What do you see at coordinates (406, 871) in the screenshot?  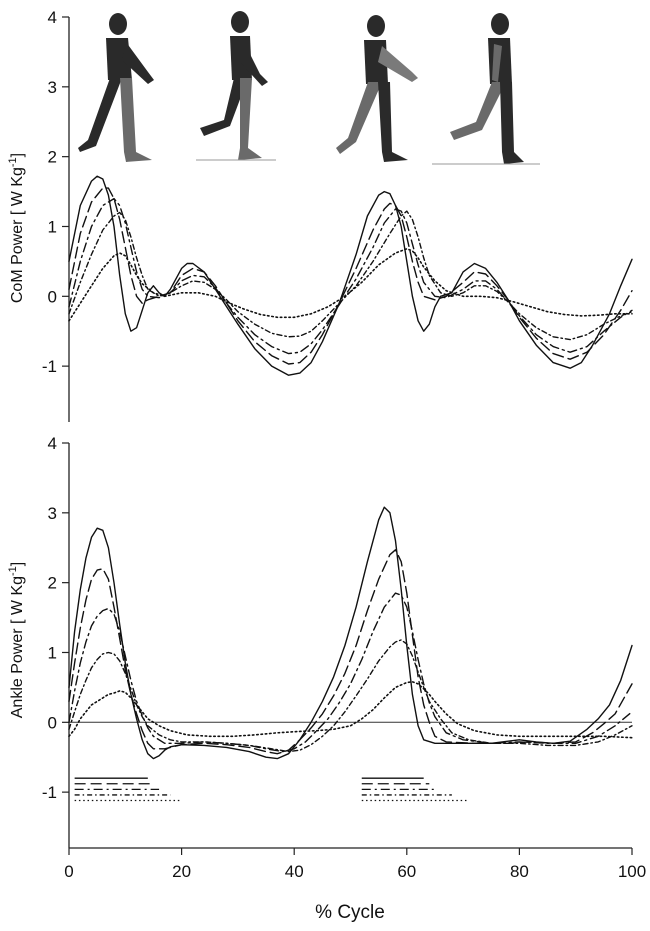 I see `x-tick-label: 60` at bounding box center [406, 871].